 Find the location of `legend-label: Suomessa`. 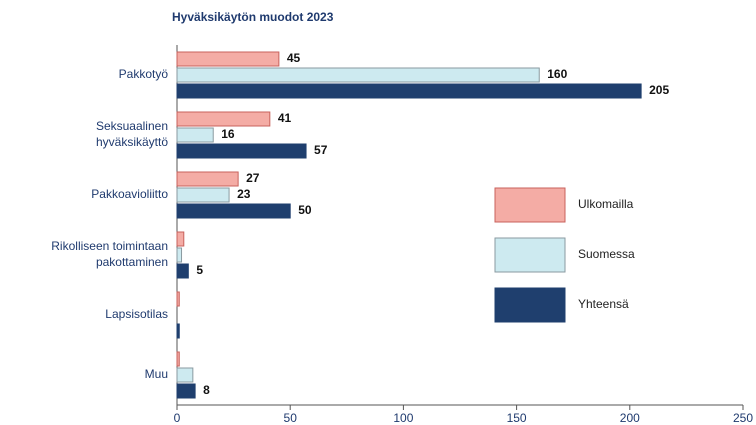

legend-label: Suomessa is located at coordinates (606, 254).